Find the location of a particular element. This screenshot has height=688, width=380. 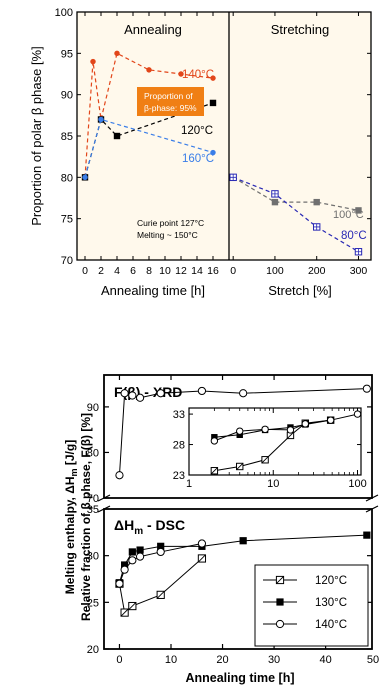

y-tick-label: 85 is located at coordinates (67, 137).